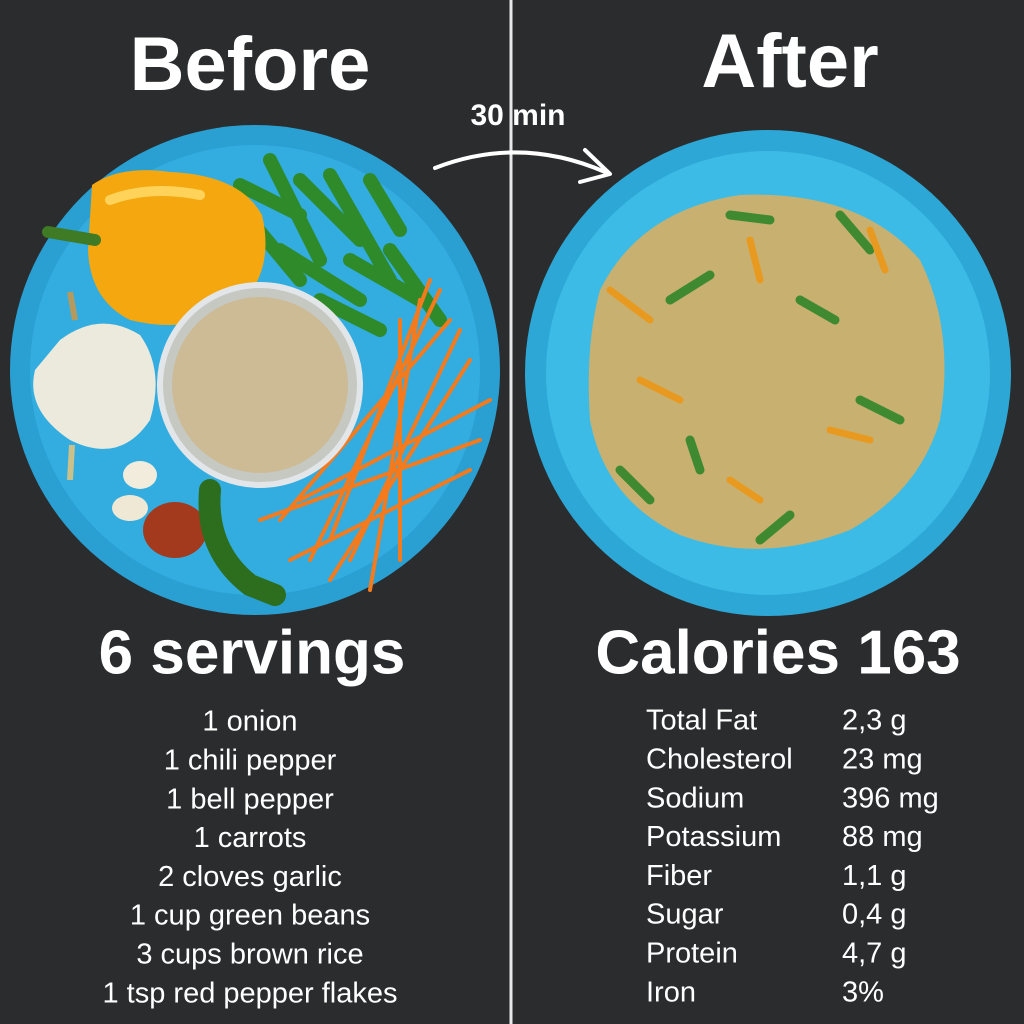 Image resolution: width=1024 pixels, height=1024 pixels. What do you see at coordinates (695, 798) in the screenshot?
I see `nutrient-name: Sodium` at bounding box center [695, 798].